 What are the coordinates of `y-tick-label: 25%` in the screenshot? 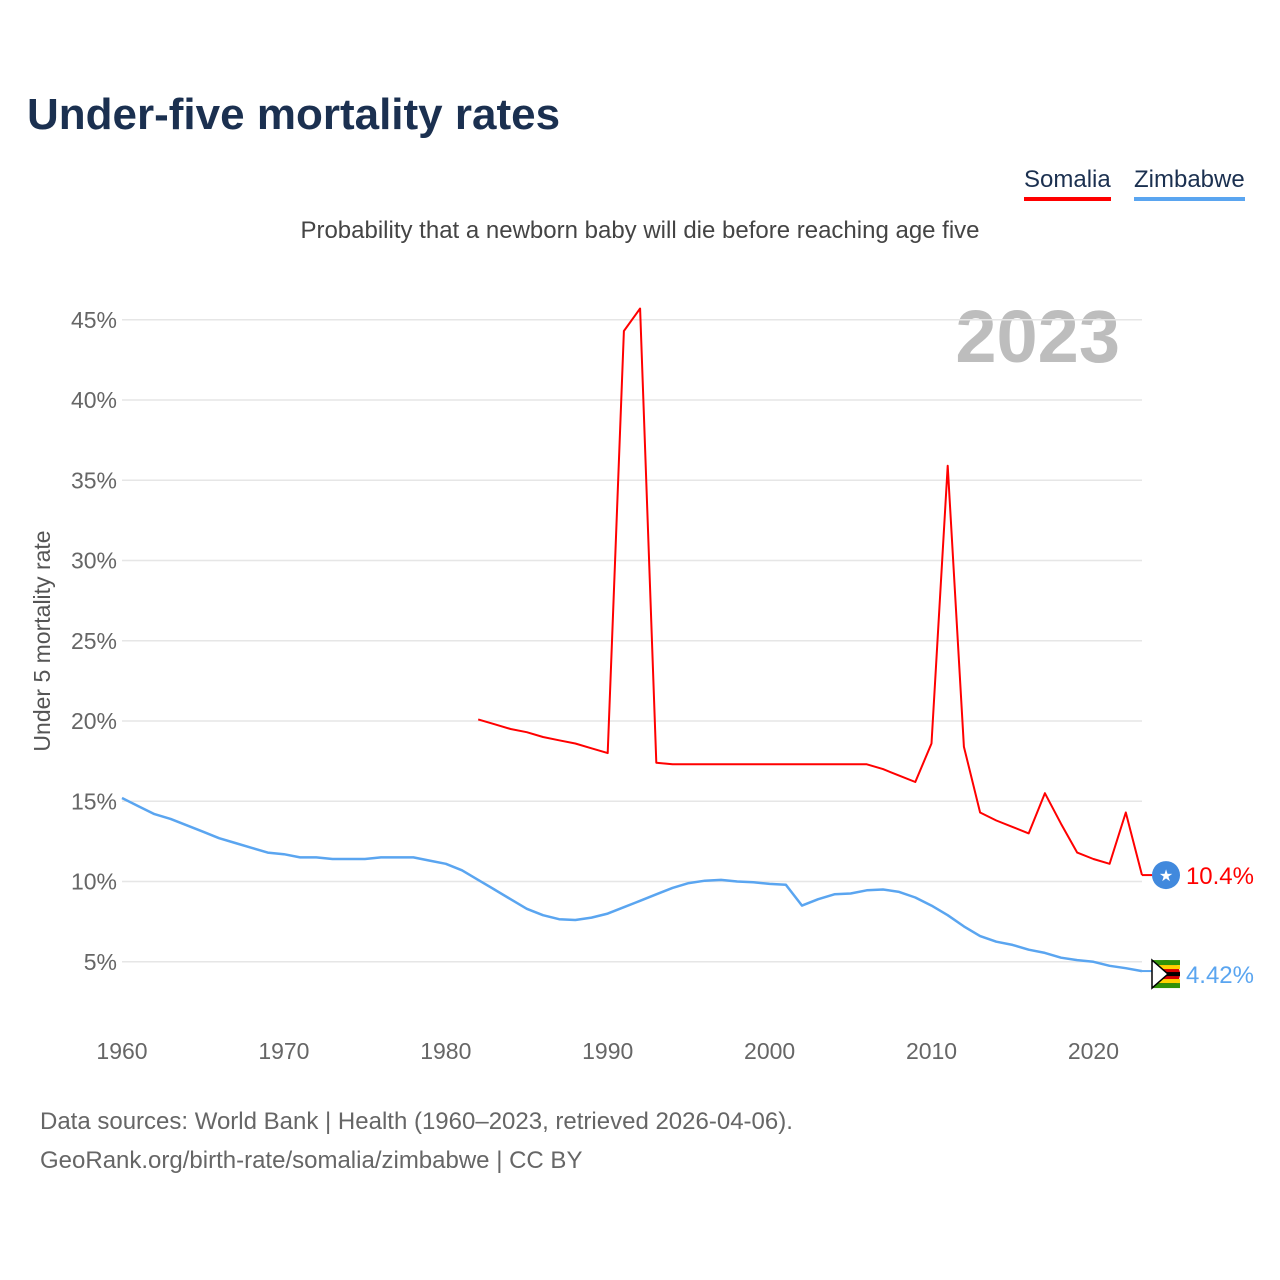 It's located at (94, 641).